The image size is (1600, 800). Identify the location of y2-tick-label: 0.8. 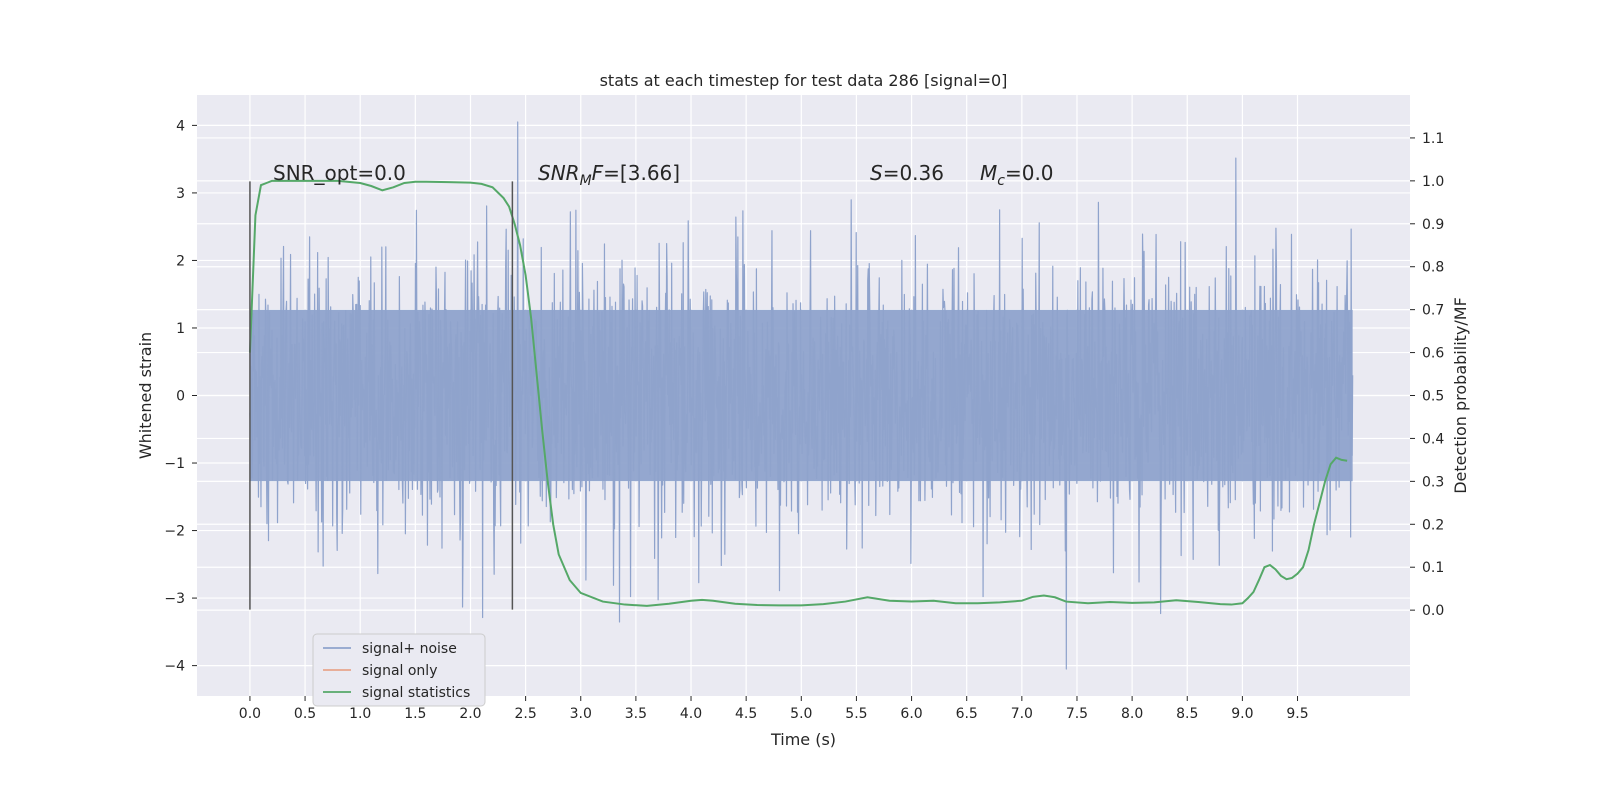
(1433, 268).